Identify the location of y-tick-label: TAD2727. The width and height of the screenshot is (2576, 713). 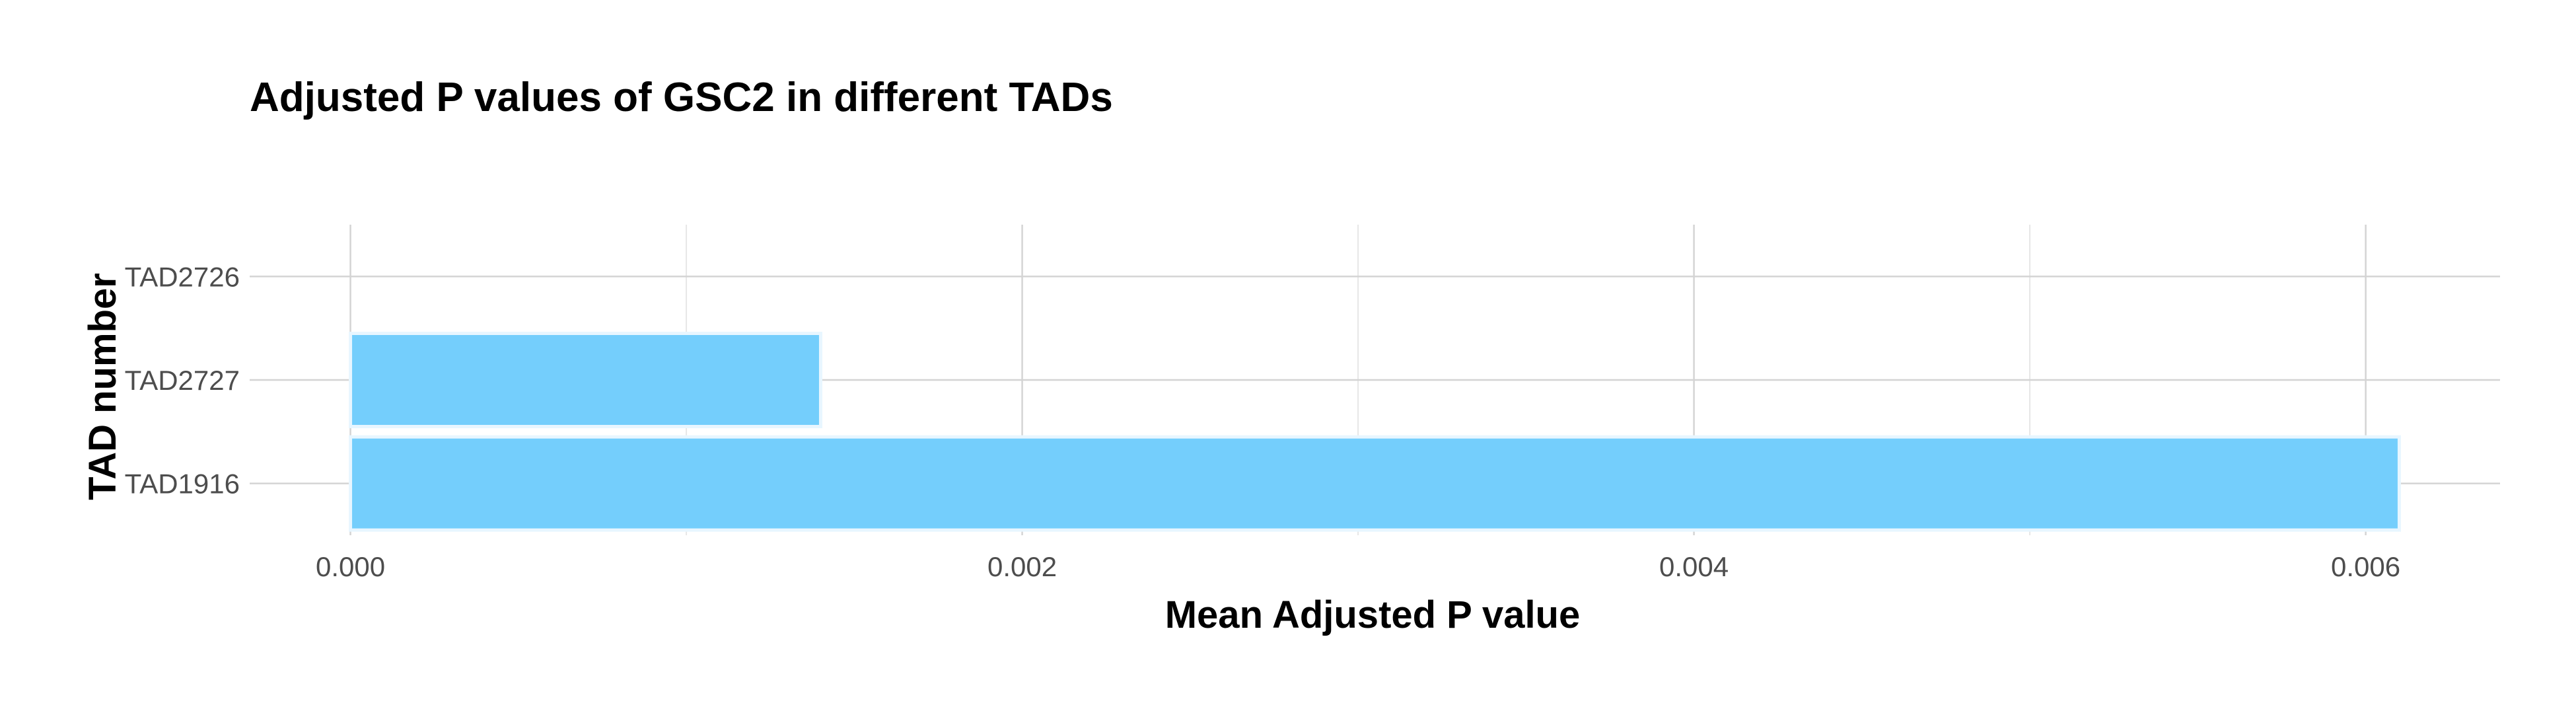
(182, 380).